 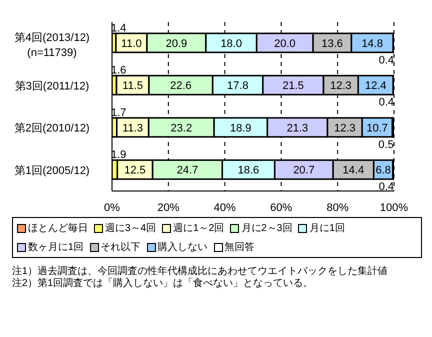 What do you see at coordinates (181, 86) in the screenshot?
I see `data-label: 22.6` at bounding box center [181, 86].